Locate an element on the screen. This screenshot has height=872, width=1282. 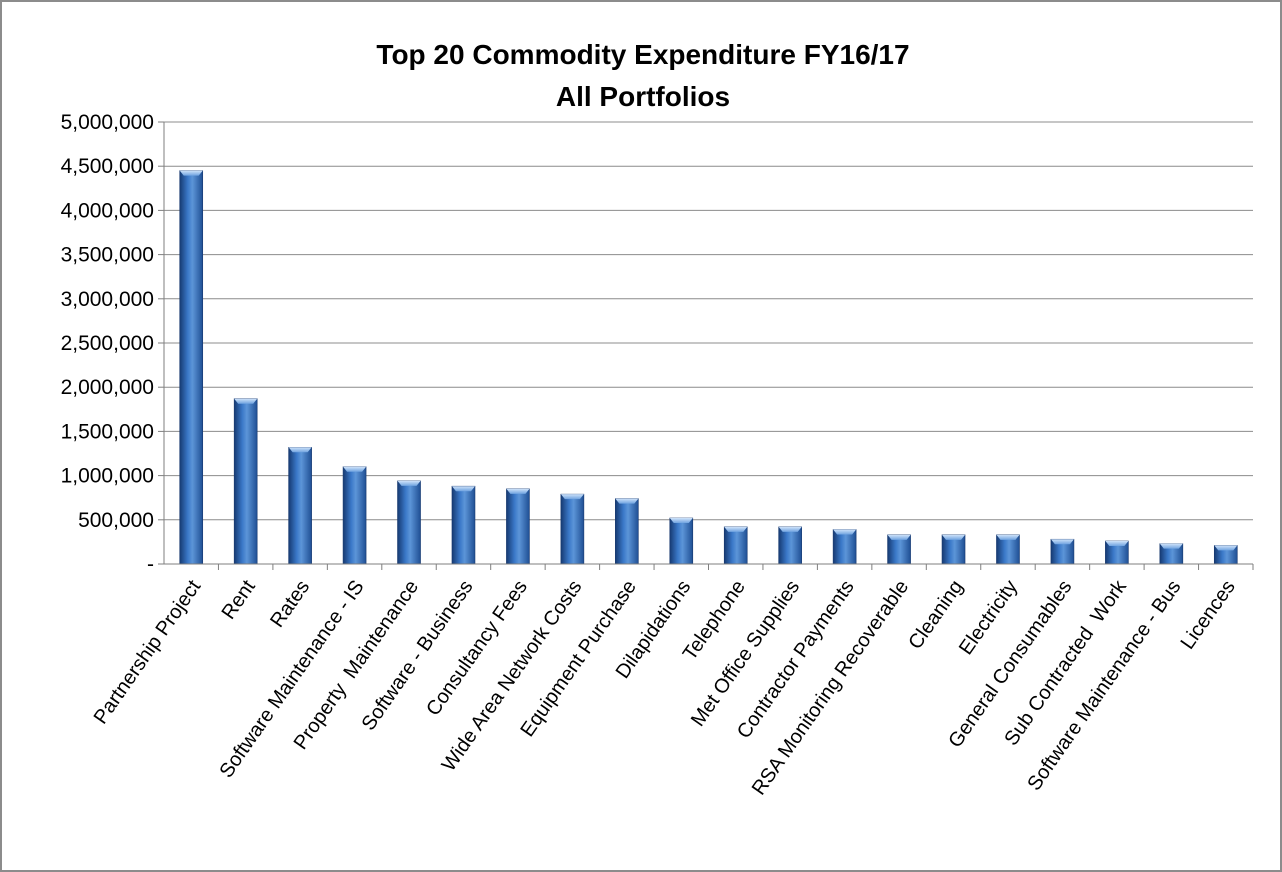
y-tick-label: 1,000,000 is located at coordinates (107, 476).